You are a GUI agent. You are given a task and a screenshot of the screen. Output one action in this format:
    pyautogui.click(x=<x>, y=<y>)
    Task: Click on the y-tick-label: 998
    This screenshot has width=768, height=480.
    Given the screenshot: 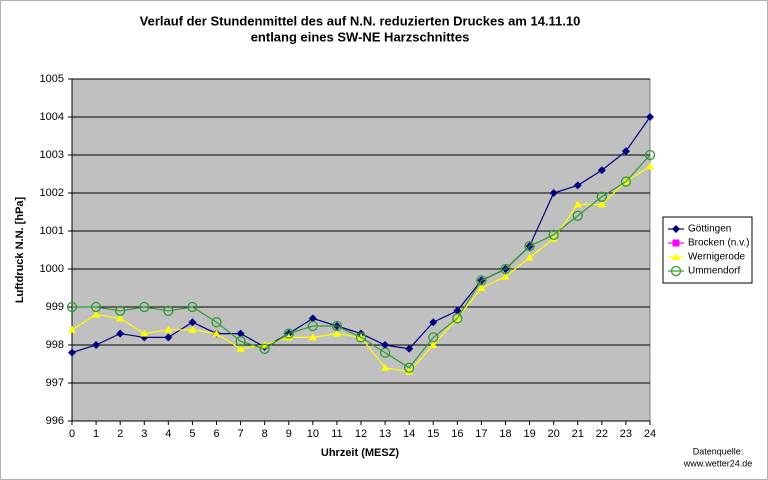 What is the action you would take?
    pyautogui.click(x=55, y=345)
    